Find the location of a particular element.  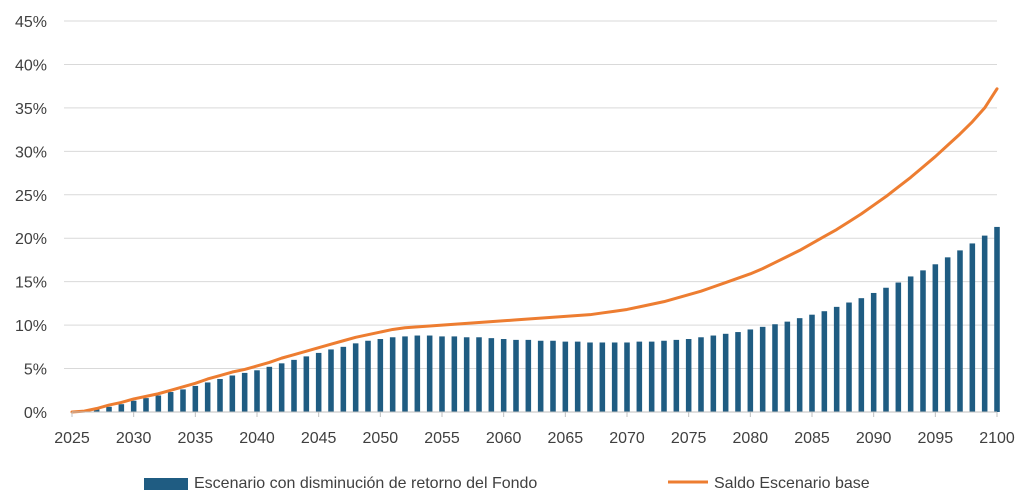

x-tick-label: 2050 is located at coordinates (381, 438).